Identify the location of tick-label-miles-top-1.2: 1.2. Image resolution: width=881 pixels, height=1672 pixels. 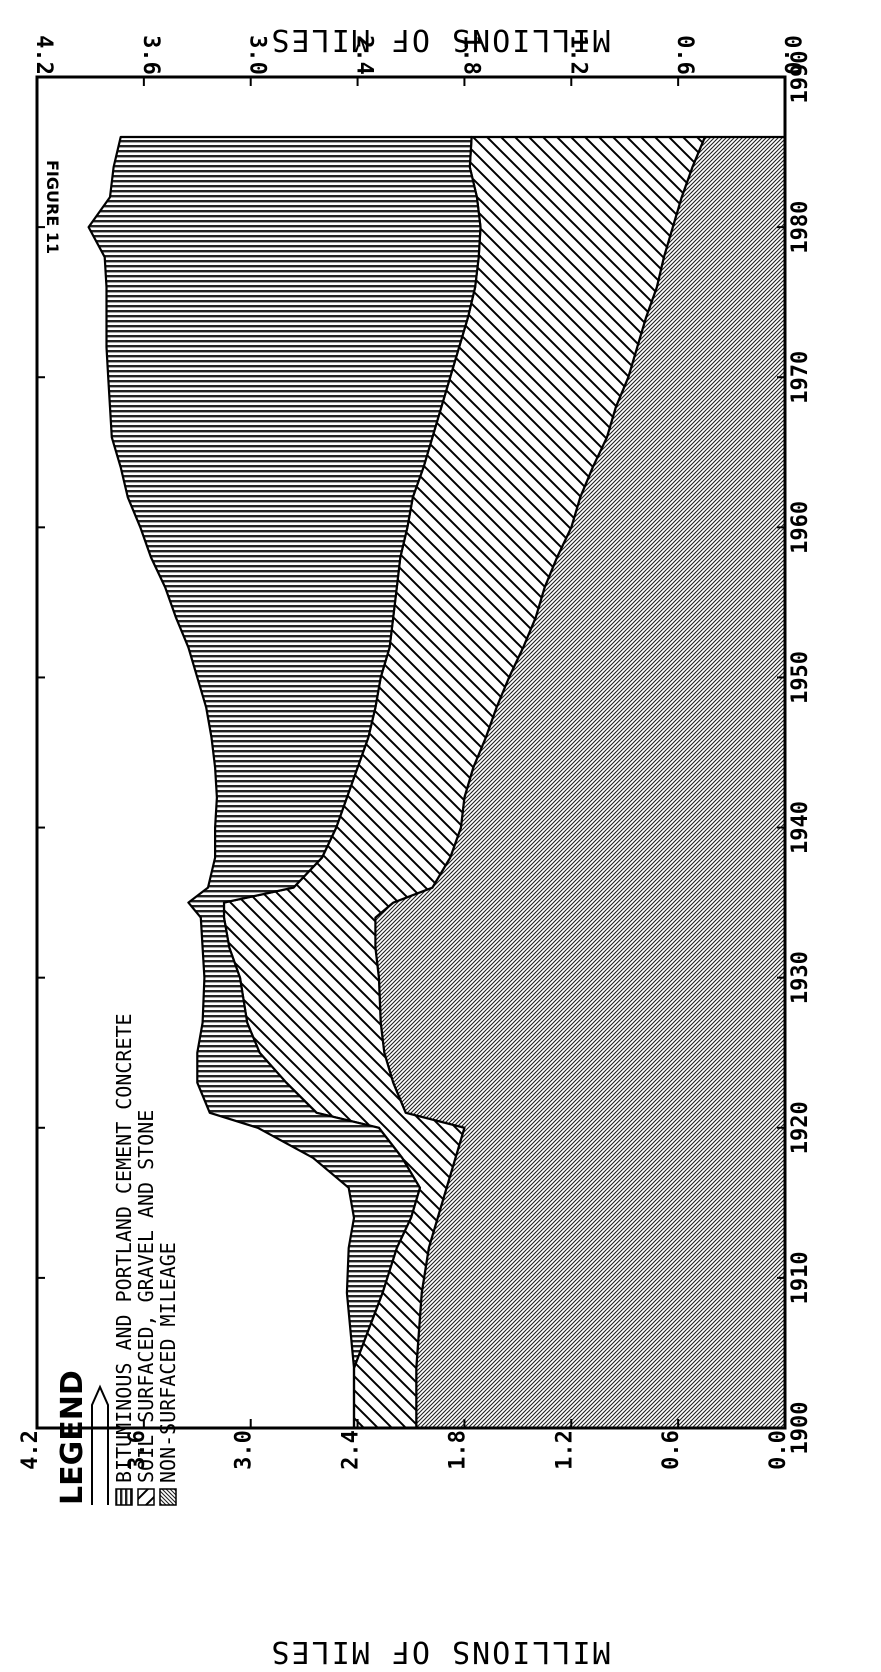
(577, 55).